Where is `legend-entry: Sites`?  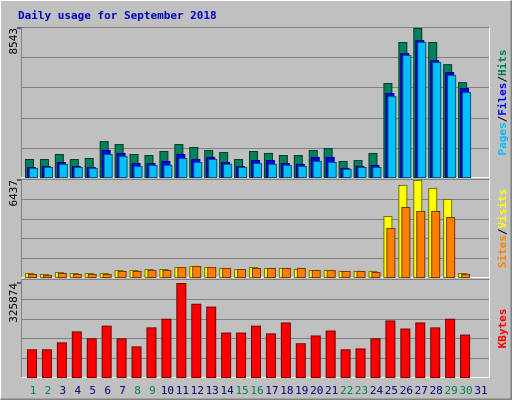 legend-entry: Sites is located at coordinates (502, 251).